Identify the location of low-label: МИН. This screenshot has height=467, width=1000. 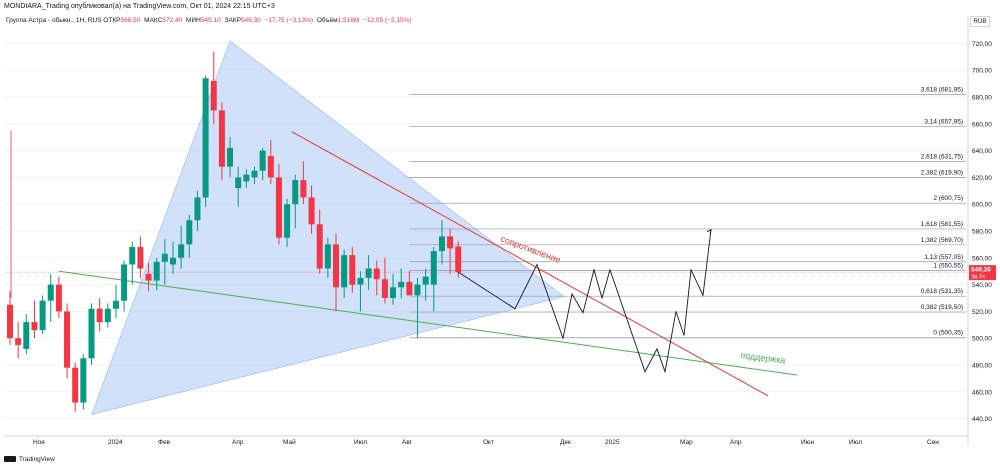
(193, 20).